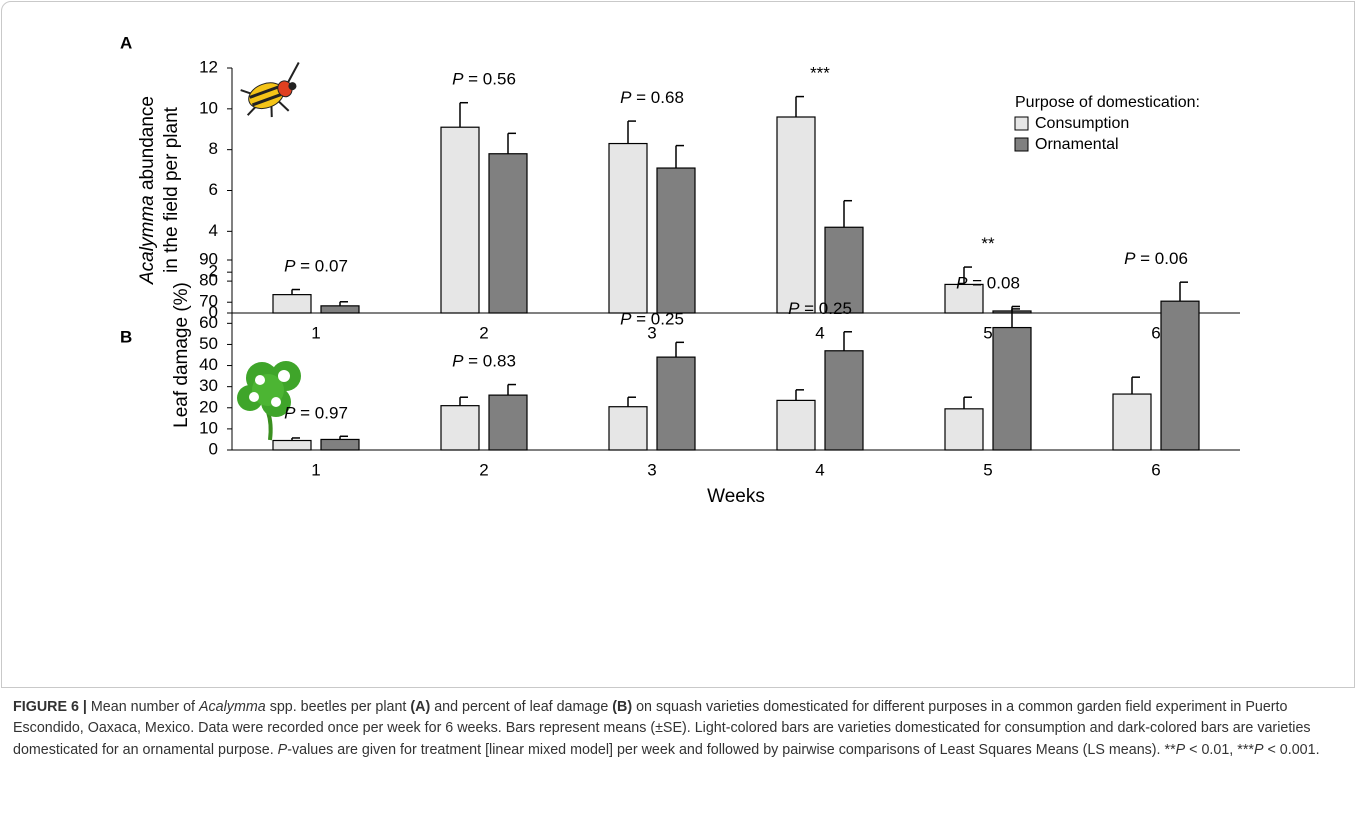 The image size is (1358, 818). What do you see at coordinates (489, 79) in the screenshot?
I see `text-run: = 0.56` at bounding box center [489, 79].